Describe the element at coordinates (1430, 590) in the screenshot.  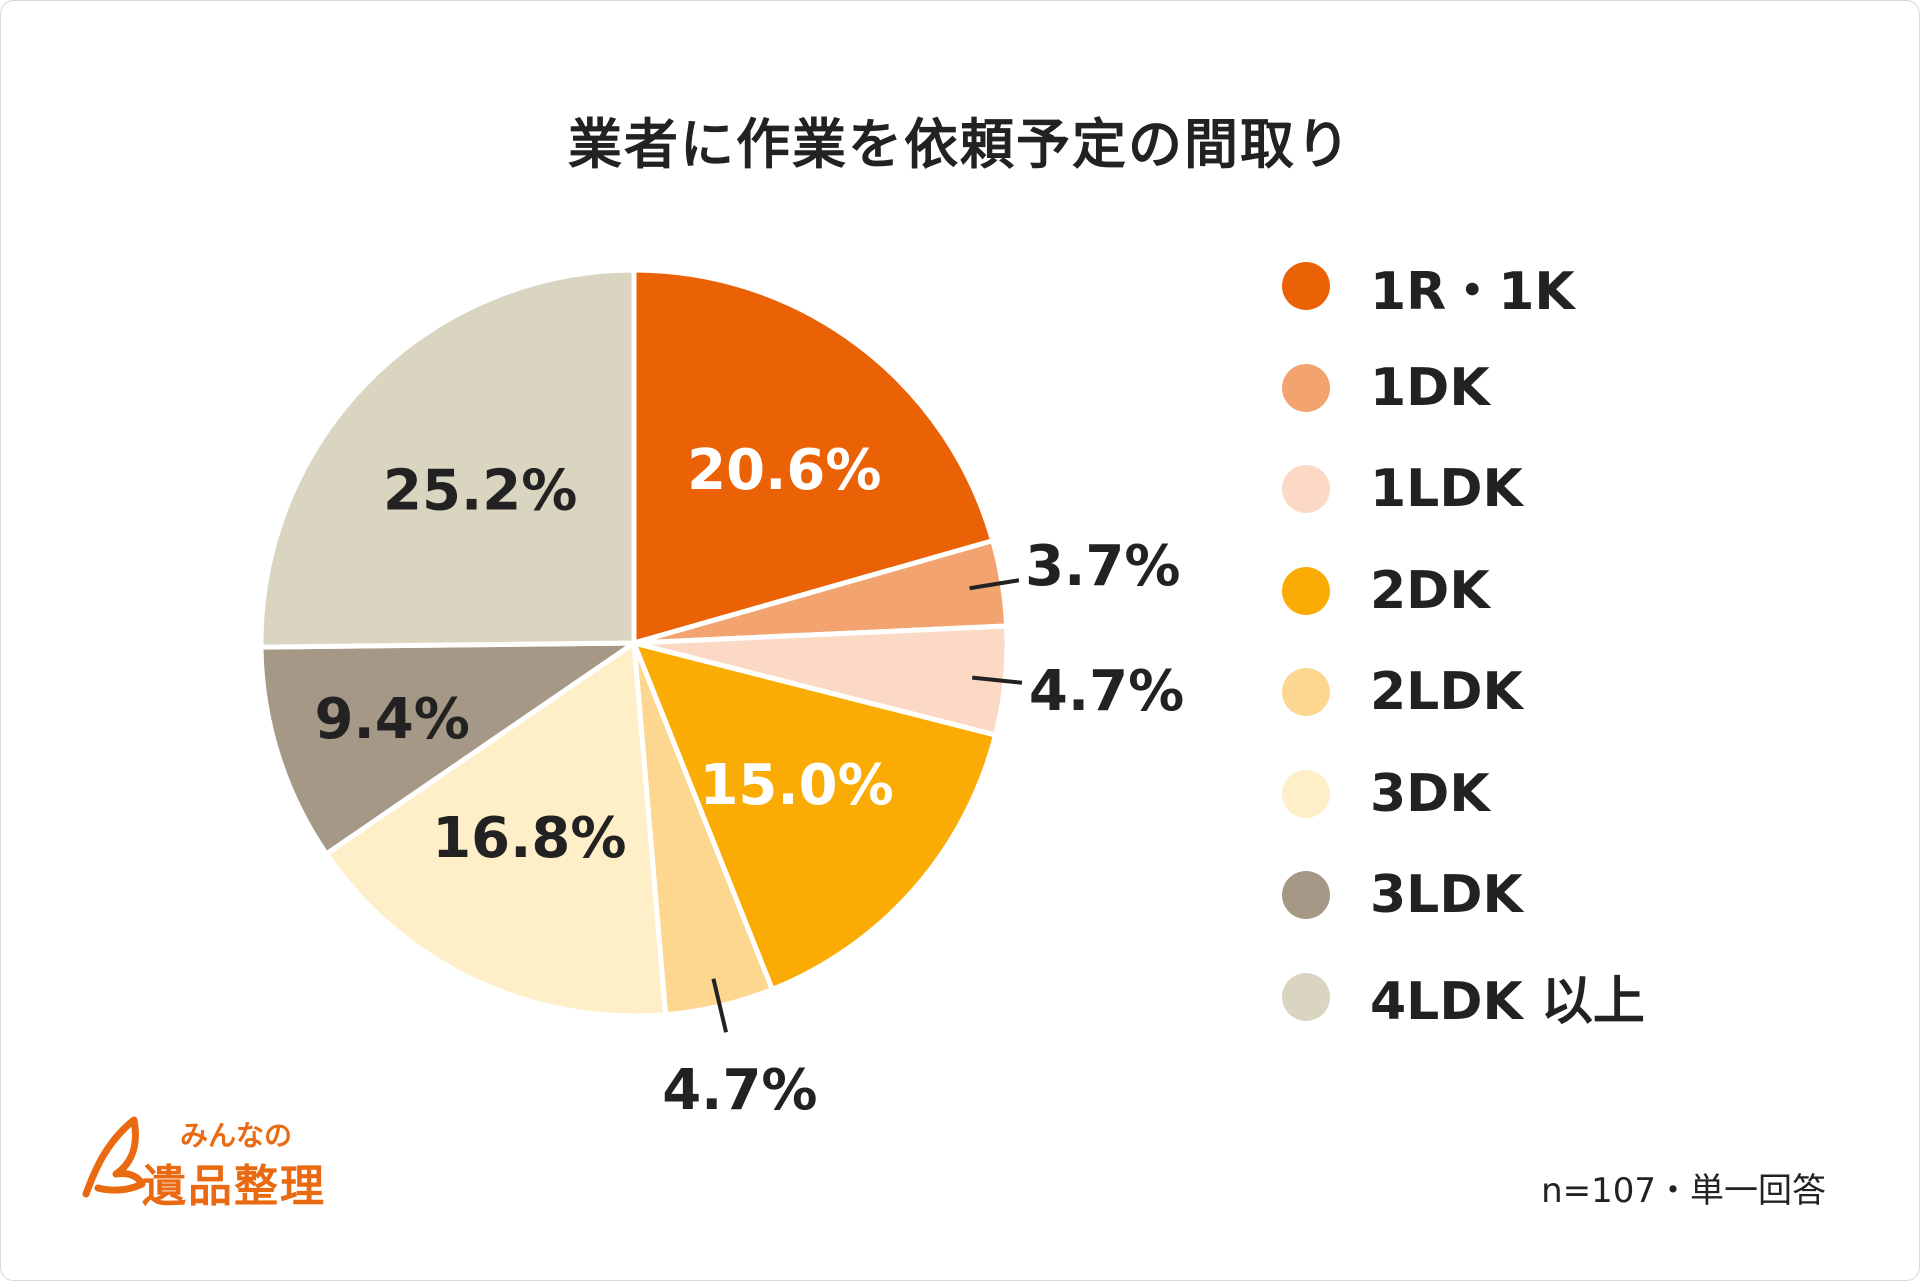
I see `legend-label: 2DK` at that location.